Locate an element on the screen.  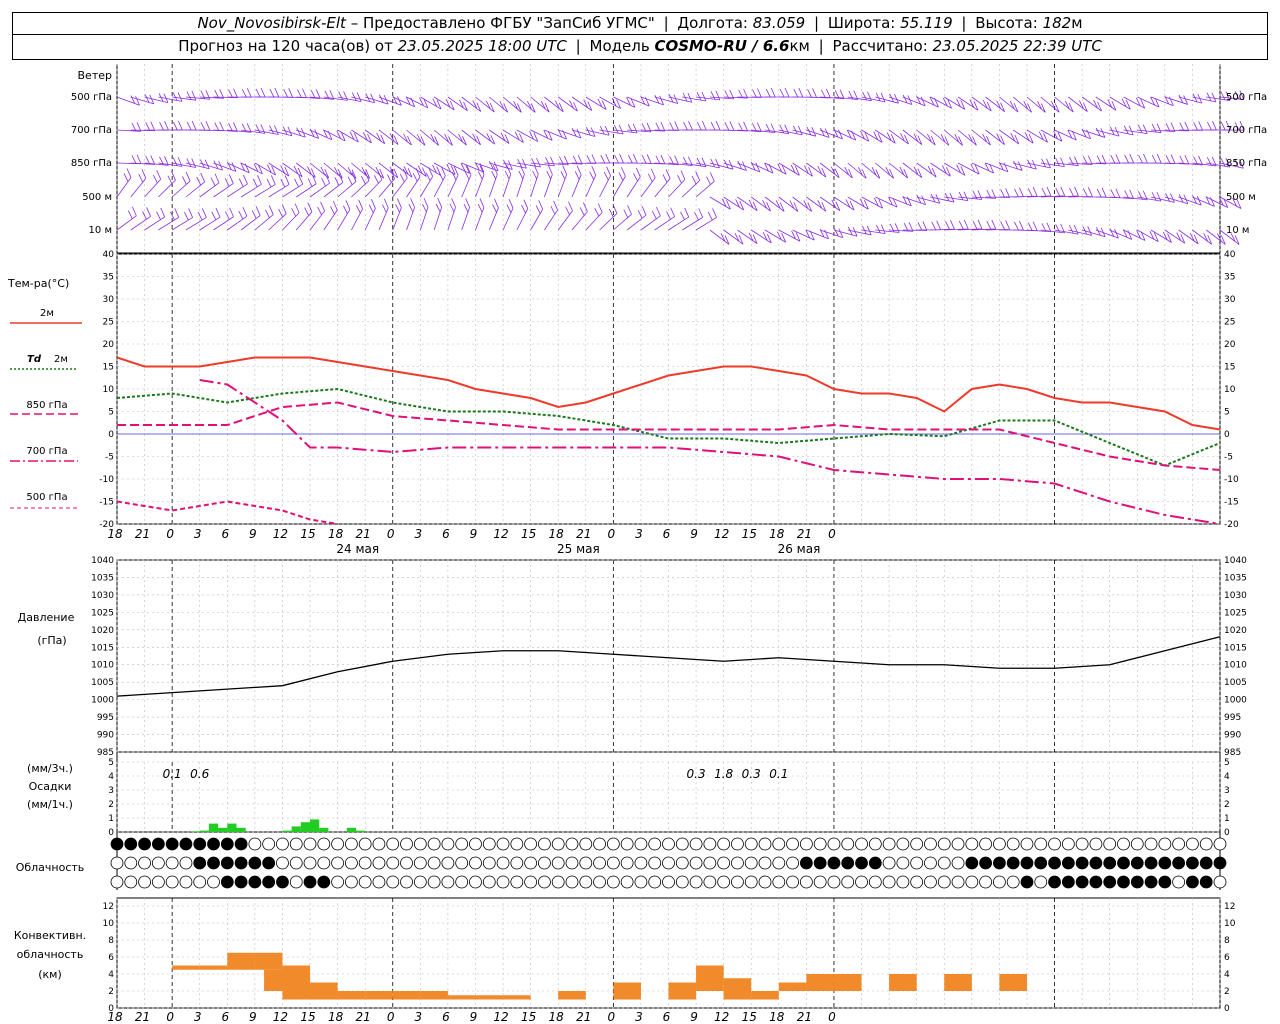
time-label-bottom: 21 is located at coordinates (804, 1017).